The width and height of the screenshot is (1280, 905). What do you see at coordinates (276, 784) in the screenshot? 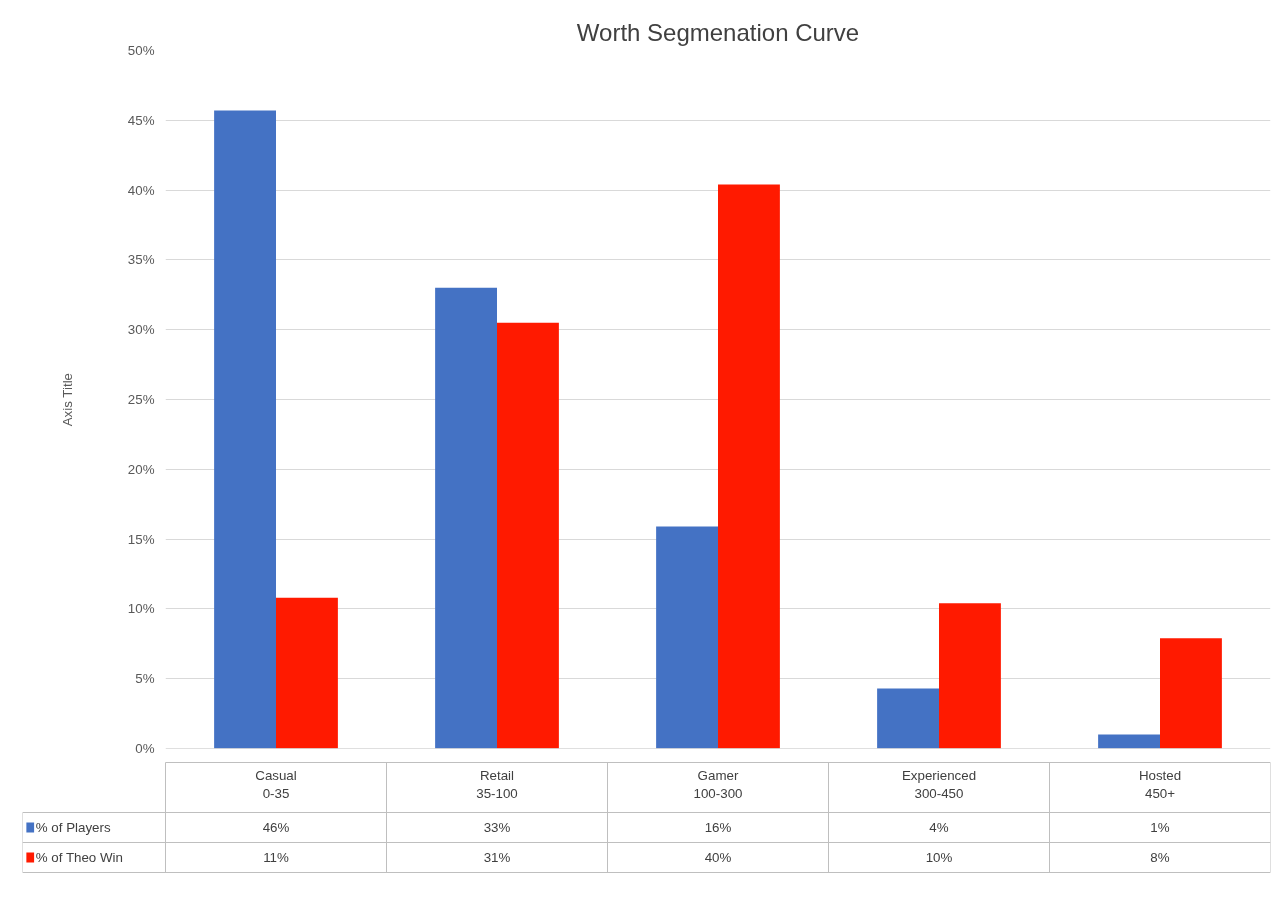
I see `x-tick-label: Casual 0-35` at bounding box center [276, 784].